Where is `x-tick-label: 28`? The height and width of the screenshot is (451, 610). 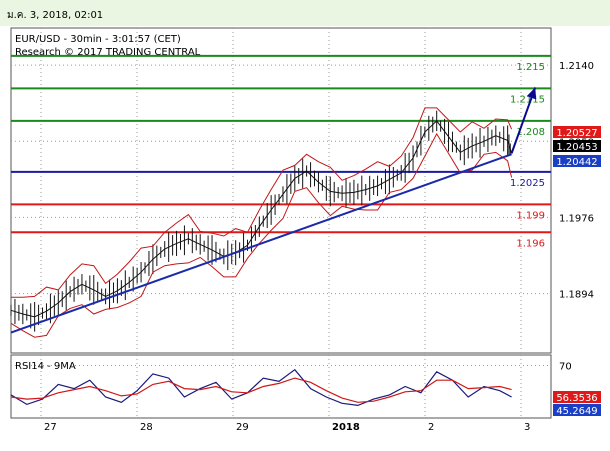
x-tick-label: 28 is located at coordinates (146, 427).